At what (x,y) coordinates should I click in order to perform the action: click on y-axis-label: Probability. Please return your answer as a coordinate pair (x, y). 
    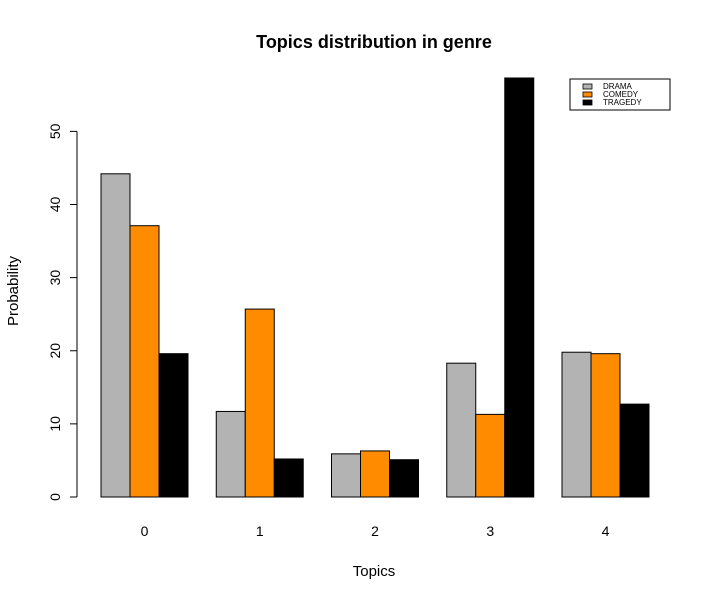
    Looking at the image, I should click on (13, 290).